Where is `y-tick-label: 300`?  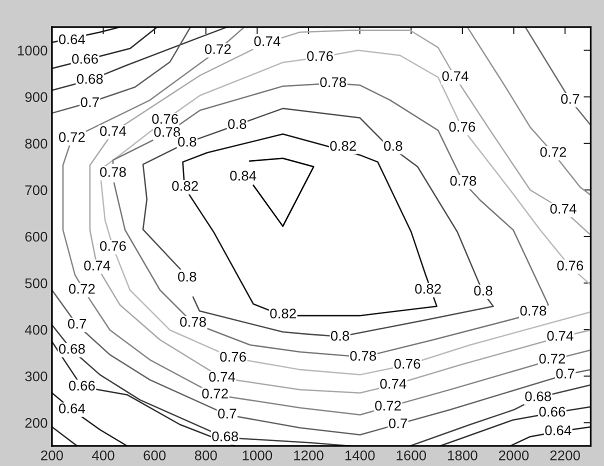 y-tick-label: 300 is located at coordinates (36, 376).